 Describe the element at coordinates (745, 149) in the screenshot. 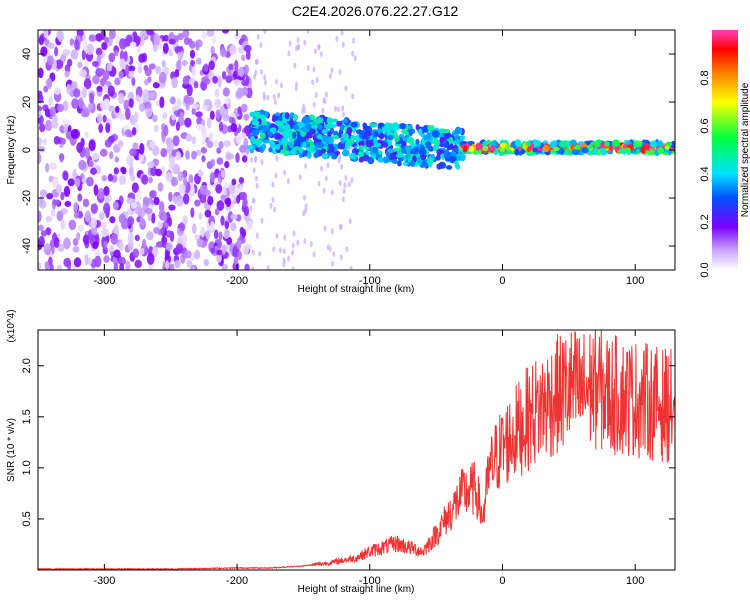

I see `colorbar-label: Normalized spectral amplitude` at that location.